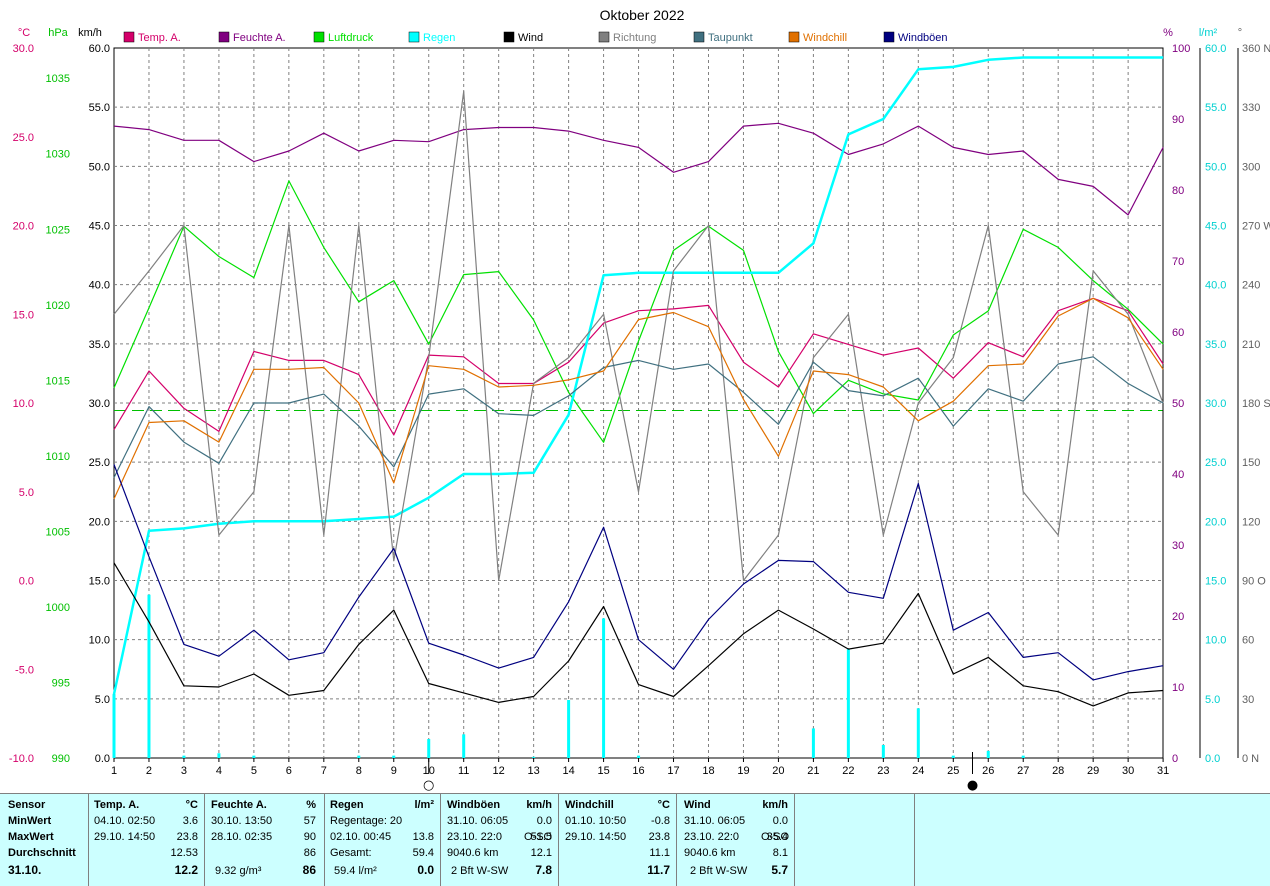 The image size is (1270, 886). Describe the element at coordinates (915, 37) in the screenshot. I see `legend-item: Windböen` at that location.